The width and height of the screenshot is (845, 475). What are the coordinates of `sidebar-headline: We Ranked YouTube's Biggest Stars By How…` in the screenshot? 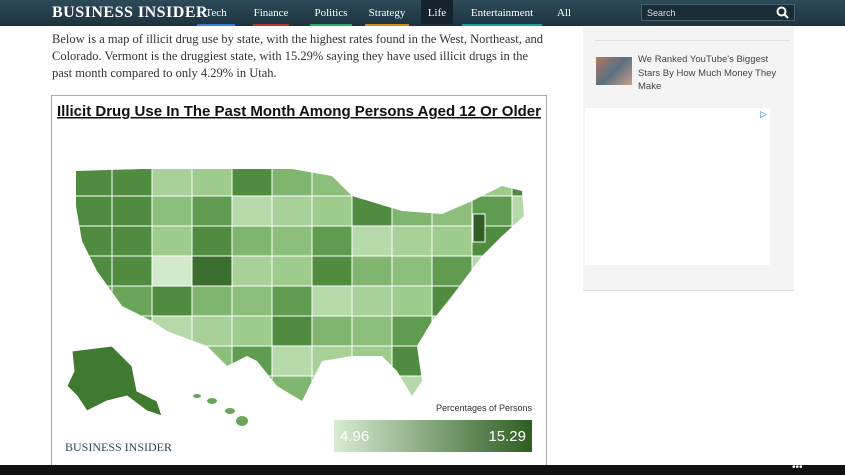 It's located at (707, 73).